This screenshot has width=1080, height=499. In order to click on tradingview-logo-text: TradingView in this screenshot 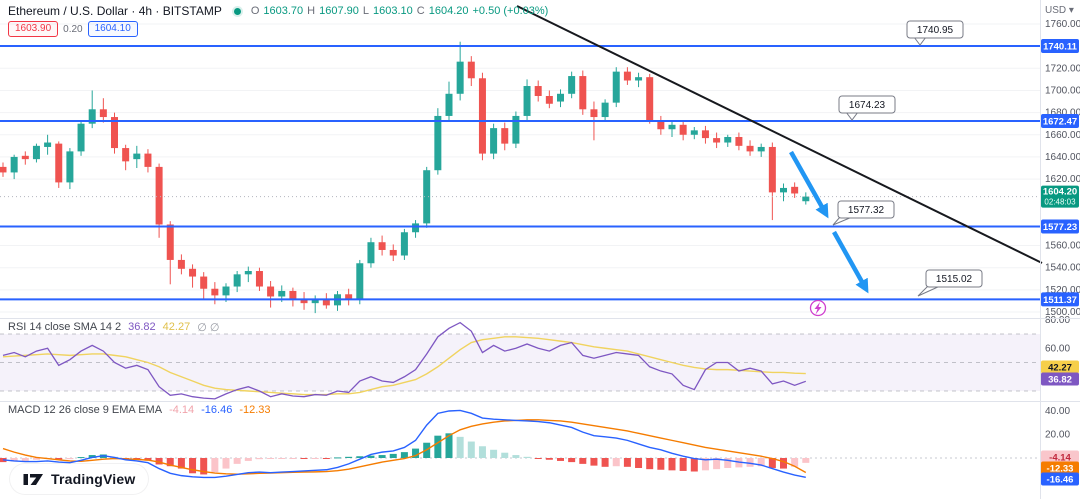, I will do `click(93, 479)`.